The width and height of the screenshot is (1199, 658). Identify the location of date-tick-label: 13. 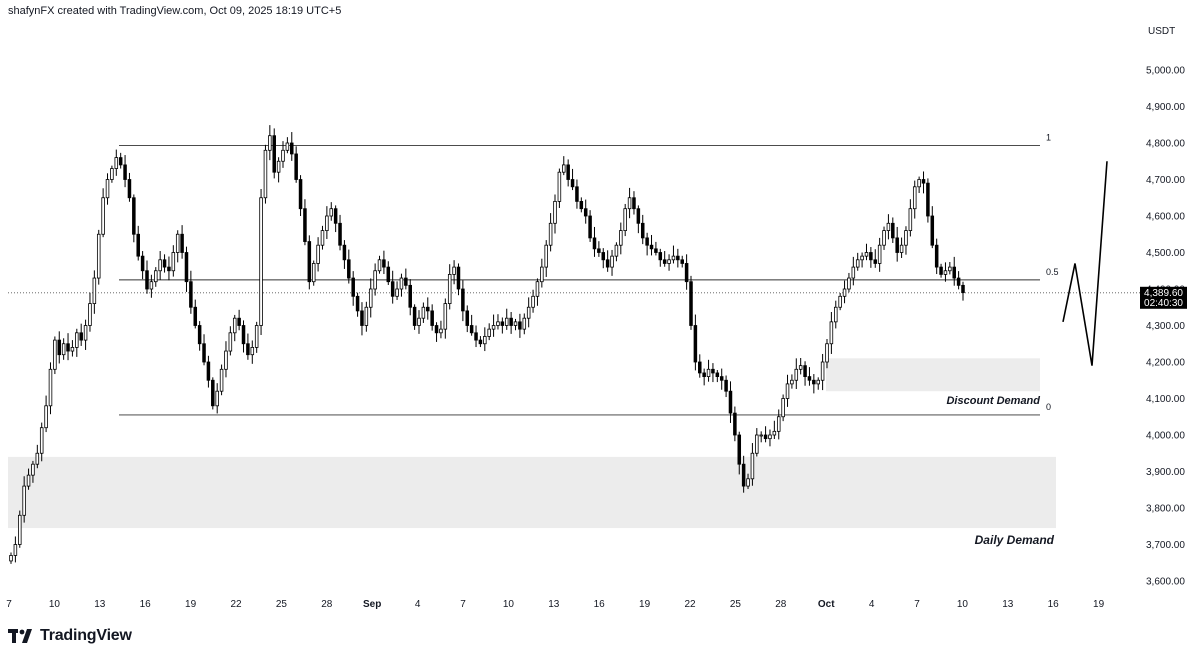
(554, 604).